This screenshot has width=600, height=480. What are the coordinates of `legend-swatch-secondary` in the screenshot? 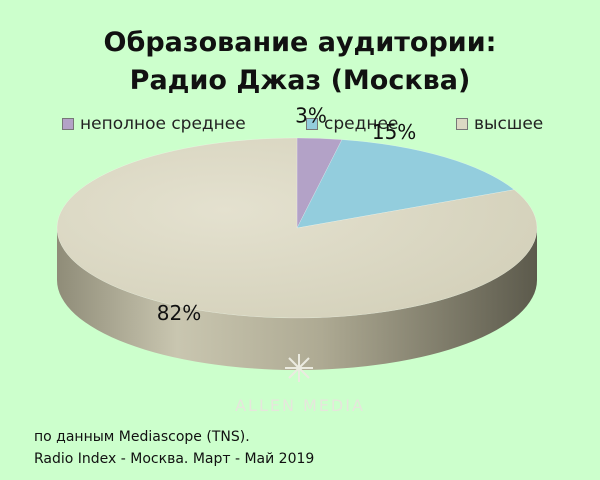 It's located at (312, 124).